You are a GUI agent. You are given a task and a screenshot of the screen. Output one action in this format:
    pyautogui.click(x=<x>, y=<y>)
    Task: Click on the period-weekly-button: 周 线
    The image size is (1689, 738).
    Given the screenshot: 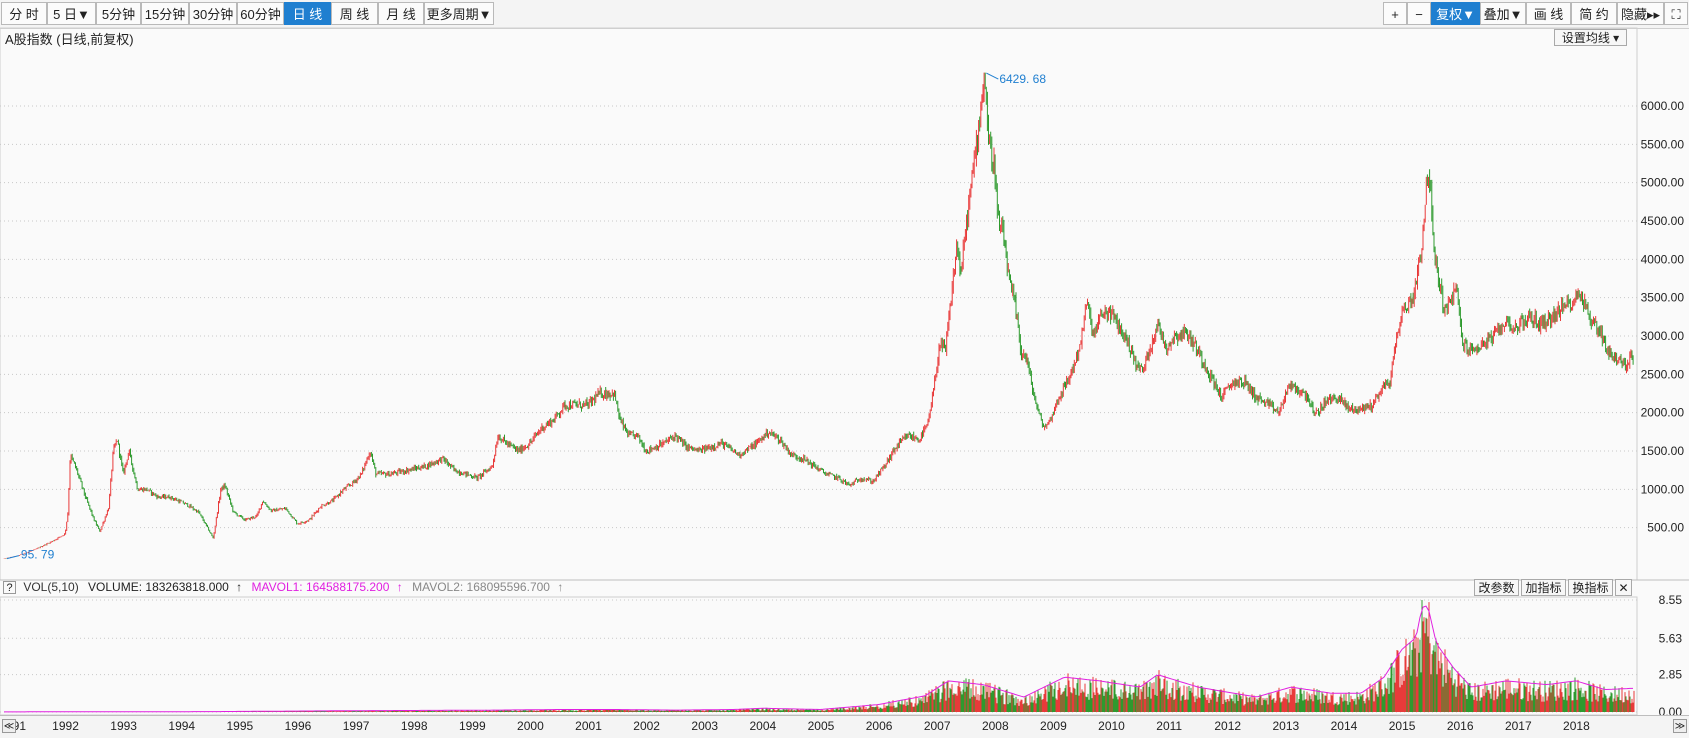 What is the action you would take?
    pyautogui.click(x=354, y=13)
    